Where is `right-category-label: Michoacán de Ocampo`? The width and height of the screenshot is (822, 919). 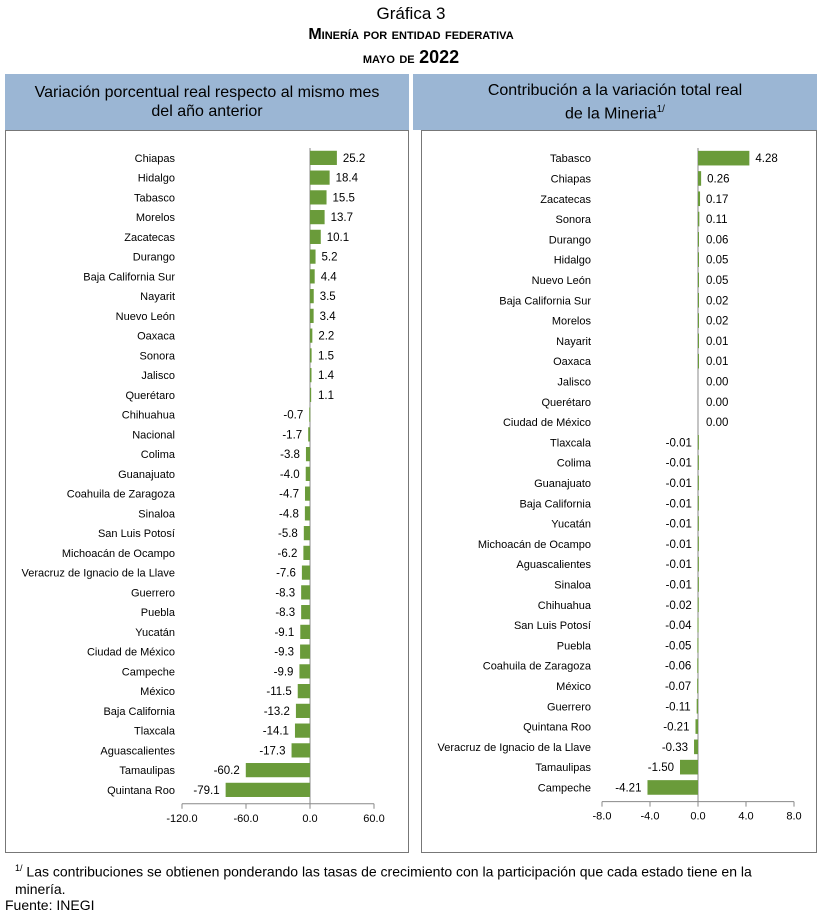
right-category-label: Michoacán de Ocampo is located at coordinates (534, 545).